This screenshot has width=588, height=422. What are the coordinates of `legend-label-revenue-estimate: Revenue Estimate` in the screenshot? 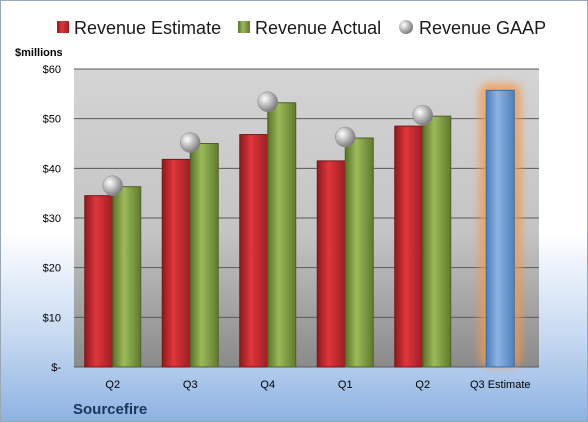 It's located at (147, 28).